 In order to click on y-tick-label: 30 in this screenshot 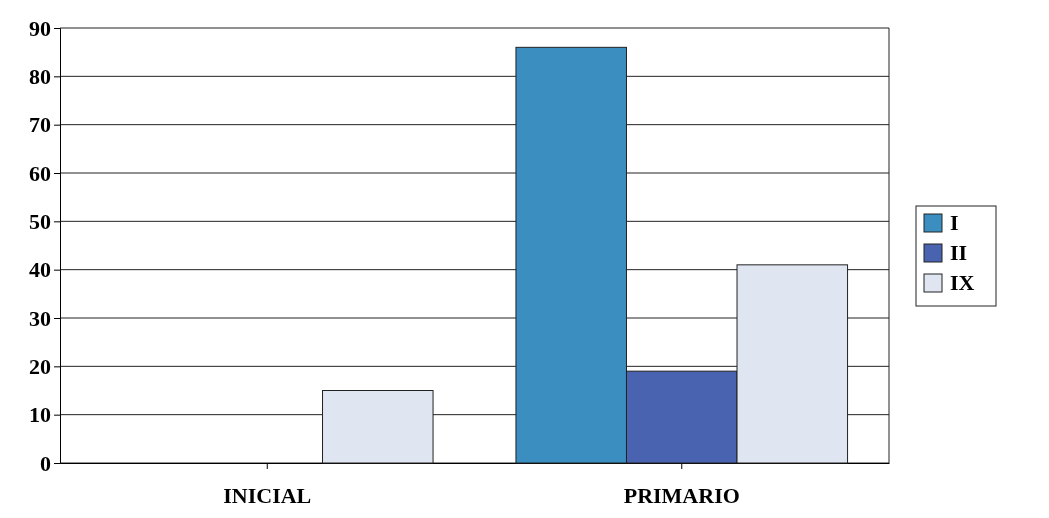, I will do `click(40, 318)`.